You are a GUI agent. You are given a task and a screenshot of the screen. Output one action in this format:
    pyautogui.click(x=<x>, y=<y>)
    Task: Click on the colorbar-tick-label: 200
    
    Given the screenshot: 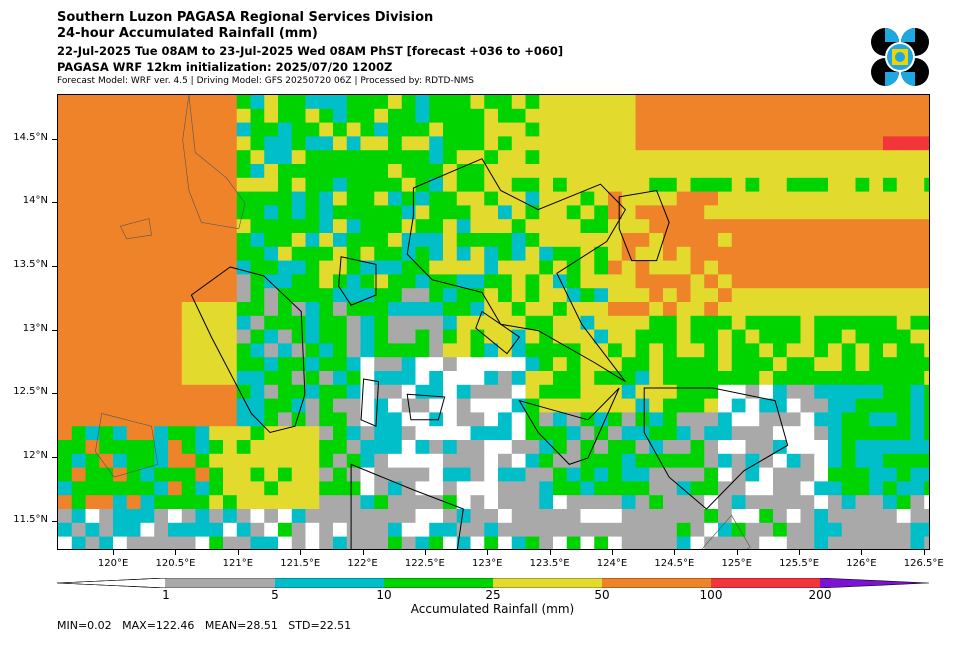 What is the action you would take?
    pyautogui.click(x=820, y=595)
    